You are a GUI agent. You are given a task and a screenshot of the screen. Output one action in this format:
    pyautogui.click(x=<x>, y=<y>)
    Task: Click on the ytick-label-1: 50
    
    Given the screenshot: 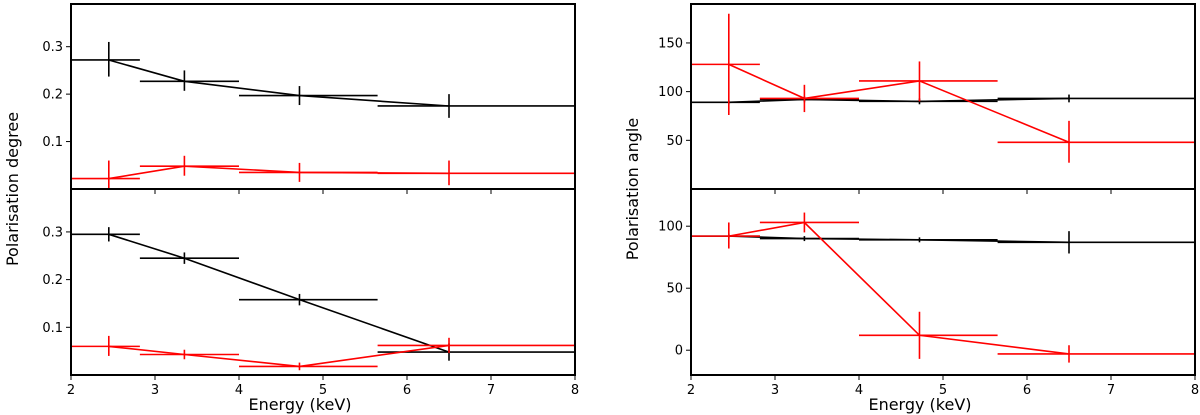 What is the action you would take?
    pyautogui.click(x=674, y=289)
    